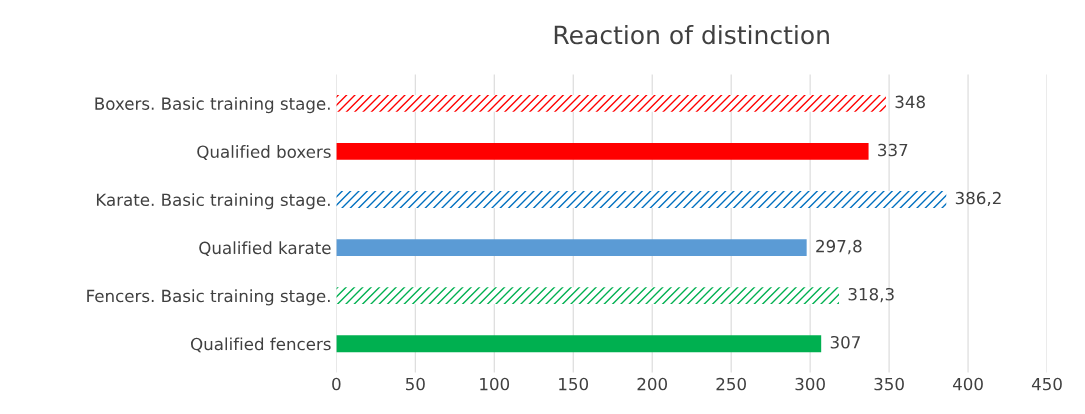 This screenshot has height=414, width=1085. What do you see at coordinates (652, 384) in the screenshot?
I see `x-tick-label: 200` at bounding box center [652, 384].